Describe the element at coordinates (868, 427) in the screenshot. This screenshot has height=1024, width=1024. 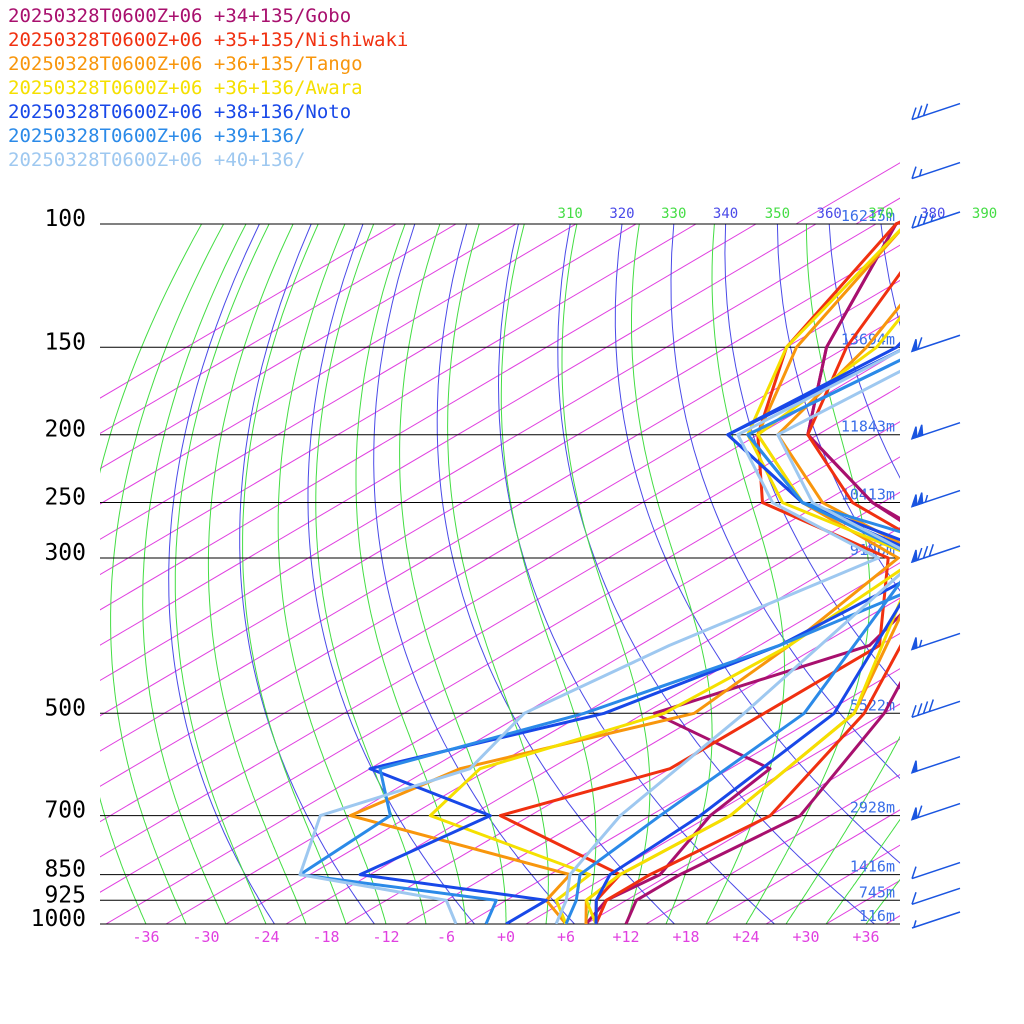
I see `height-label: 11843m` at that location.